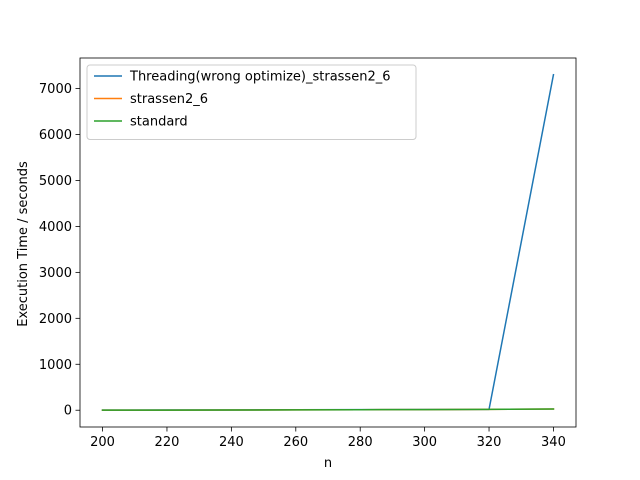 This screenshot has height=480, width=640. What do you see at coordinates (295, 442) in the screenshot?
I see `x-tick-label: 260` at bounding box center [295, 442].